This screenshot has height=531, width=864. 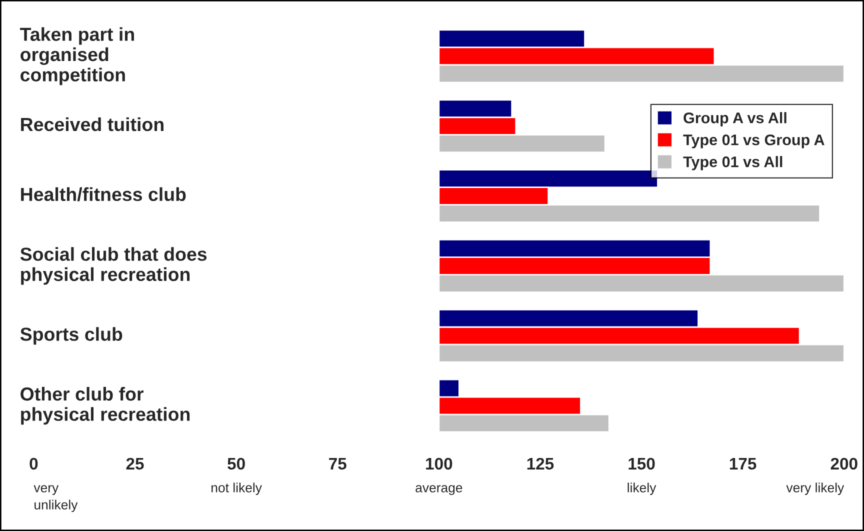 What do you see at coordinates (753, 141) in the screenshot?
I see `legend-label: Type 01 vs Group A` at bounding box center [753, 141].